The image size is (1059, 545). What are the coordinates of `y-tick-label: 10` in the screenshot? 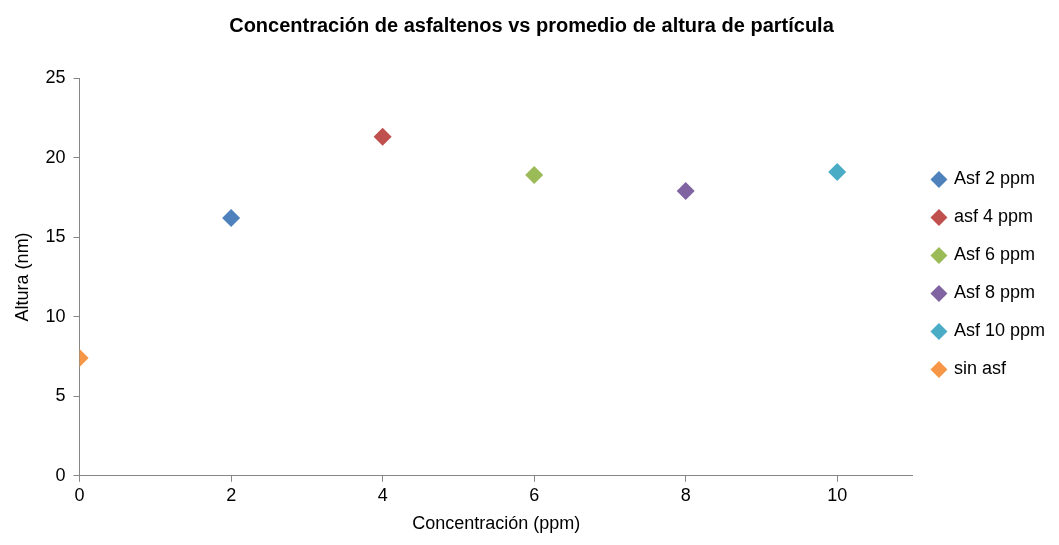 It's located at (55, 315).